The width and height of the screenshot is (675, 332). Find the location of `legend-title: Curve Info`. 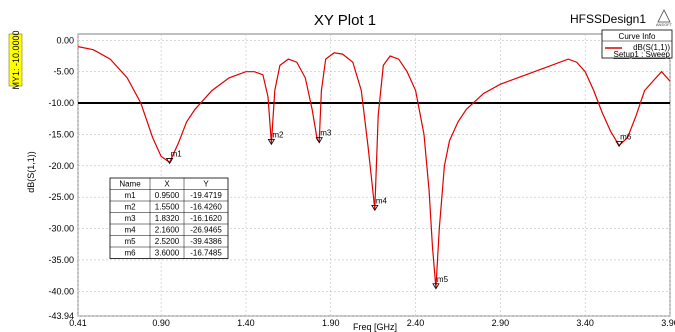

legend-title: Curve Info is located at coordinates (637, 36).